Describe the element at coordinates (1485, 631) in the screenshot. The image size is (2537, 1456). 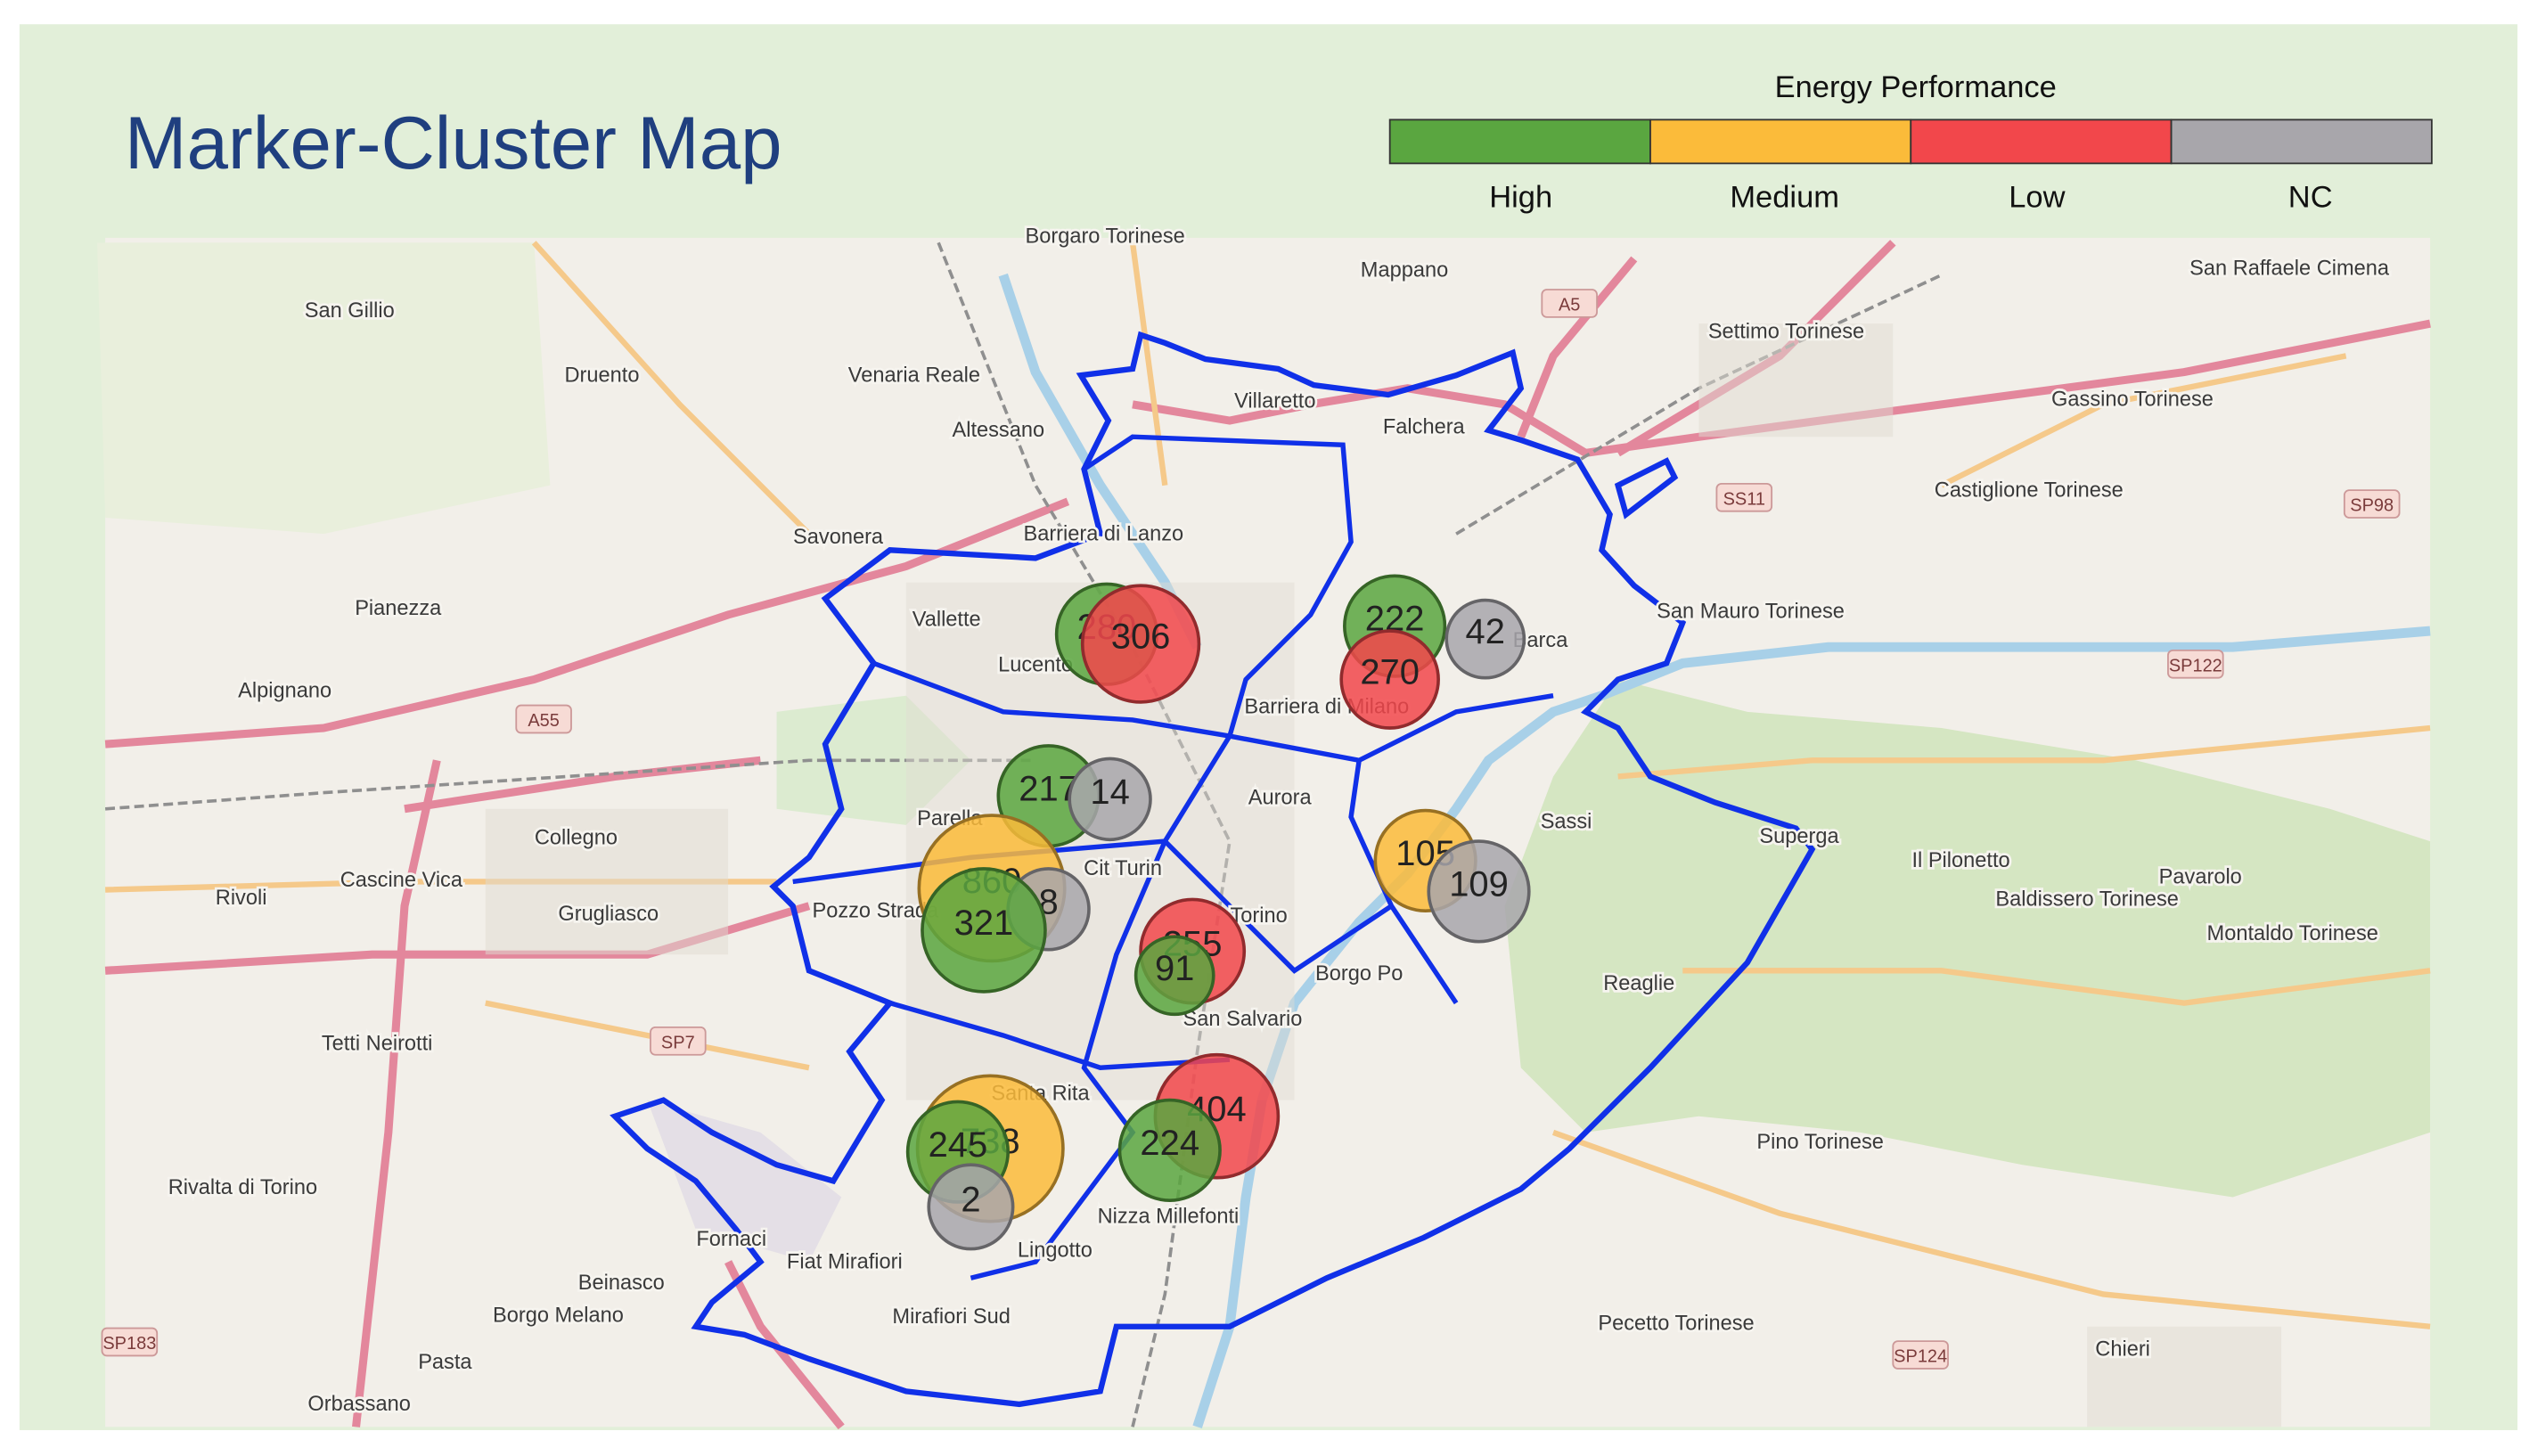
I see `cluster-count: 42` at that location.